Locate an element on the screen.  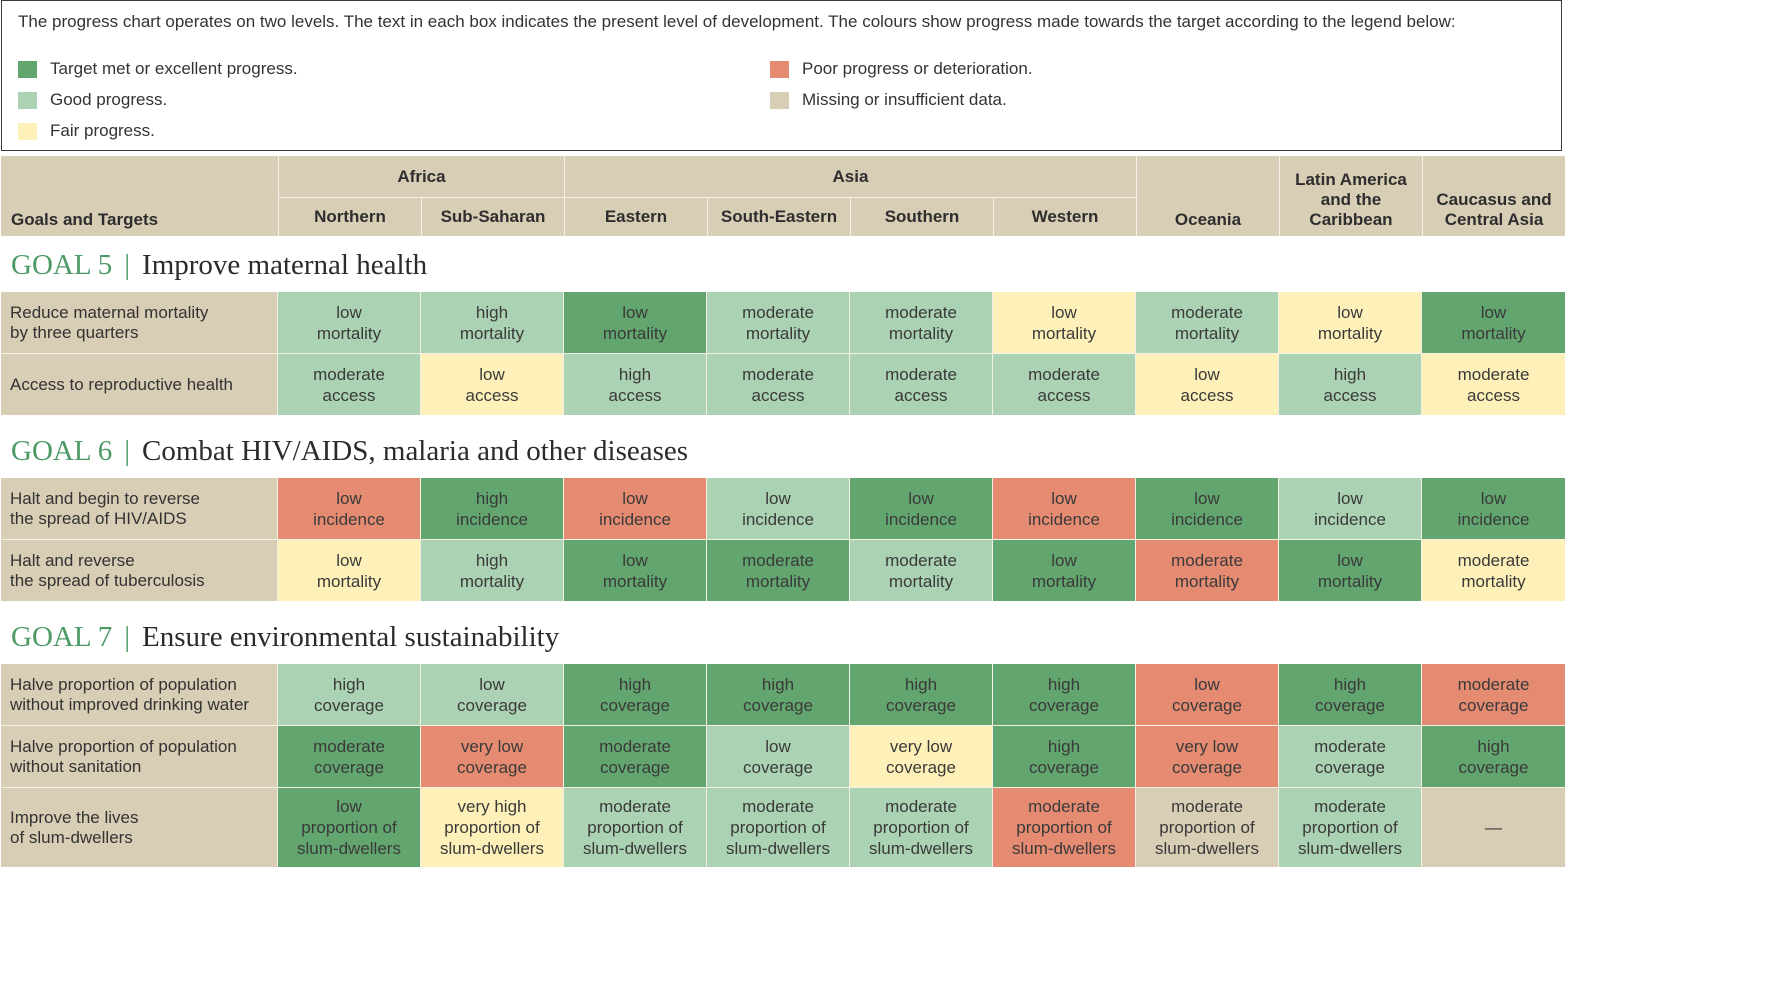
goal-name: Improve maternal health is located at coordinates (285, 265).